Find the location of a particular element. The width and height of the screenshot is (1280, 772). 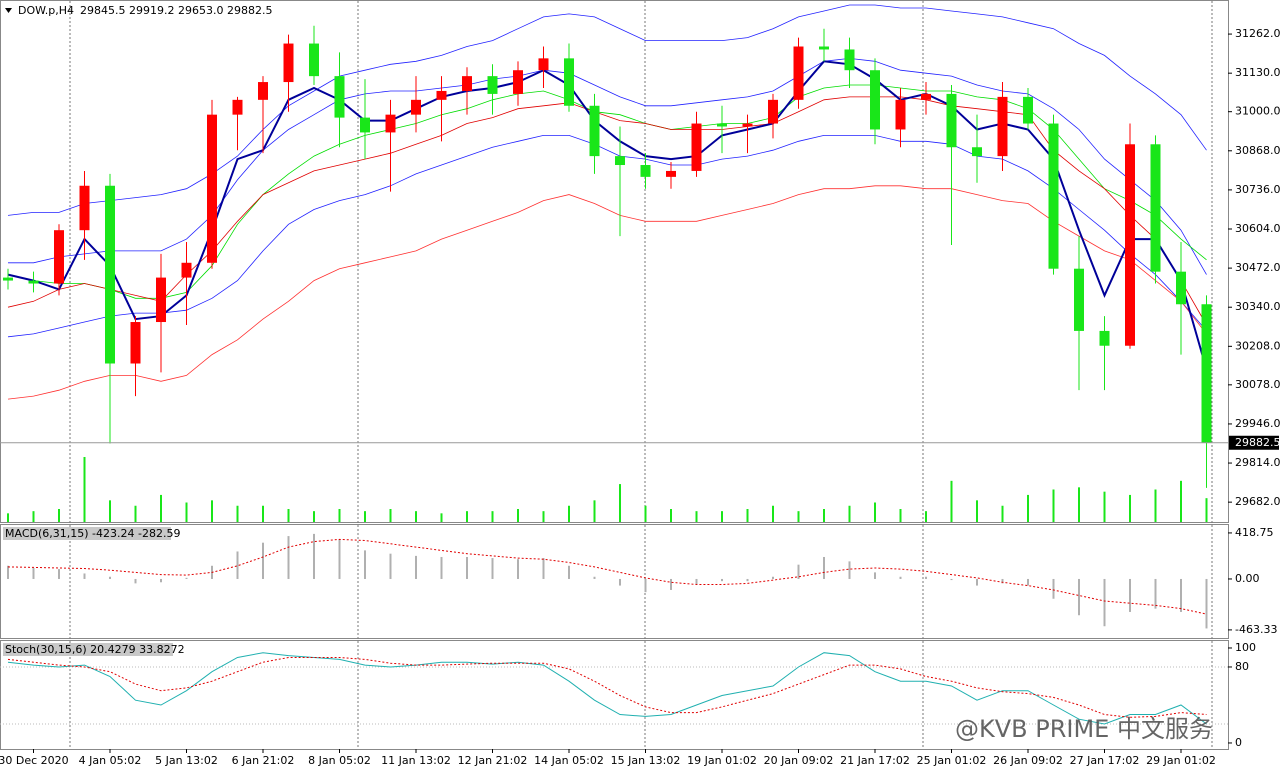

macd-label-bg is located at coordinates (87, 533).